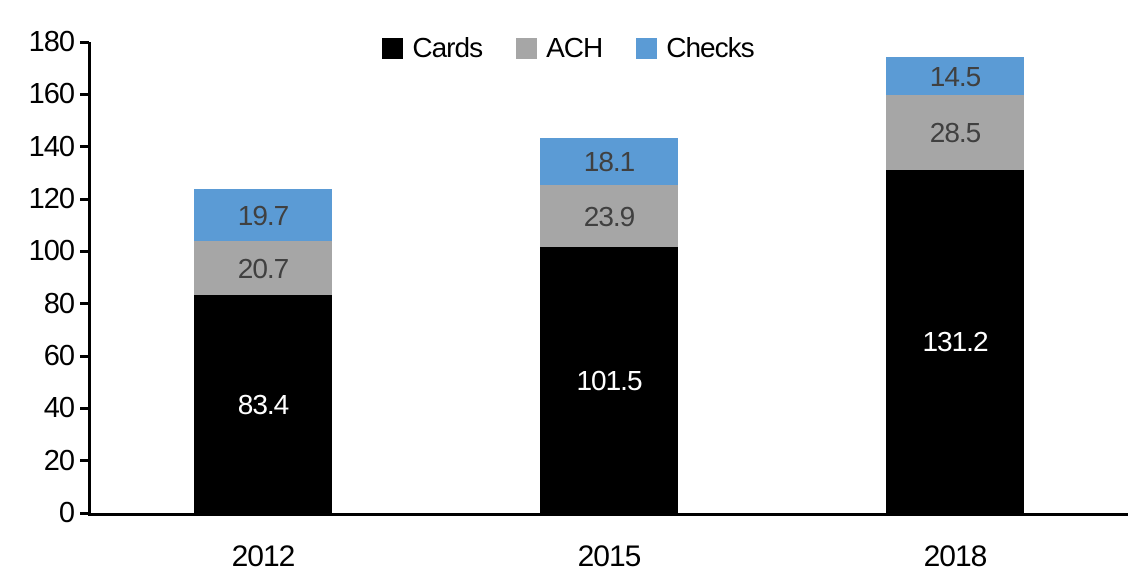 The height and width of the screenshot is (588, 1136). I want to click on legend-item-checks: Checks, so click(695, 47).